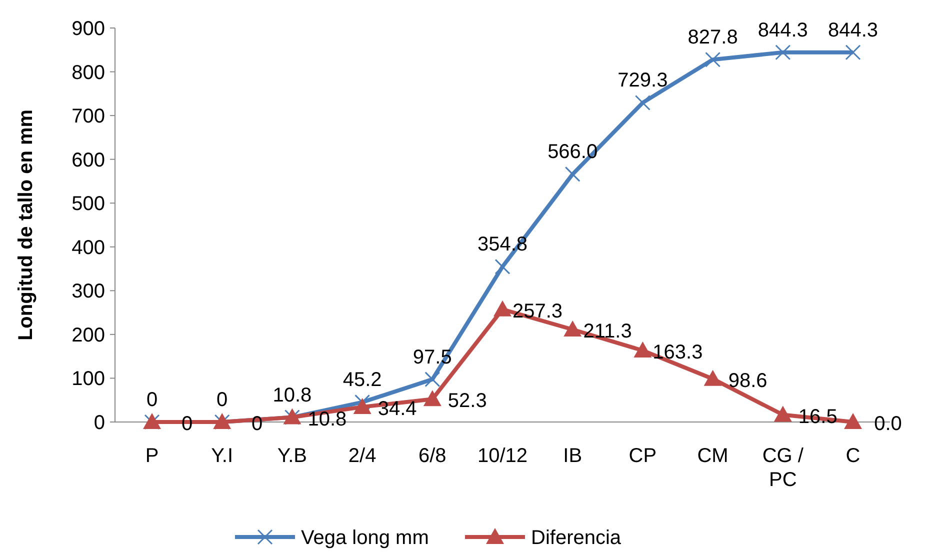 The height and width of the screenshot is (555, 930). Describe the element at coordinates (88, 73) in the screenshot. I see `y-tick-label: 800` at that location.